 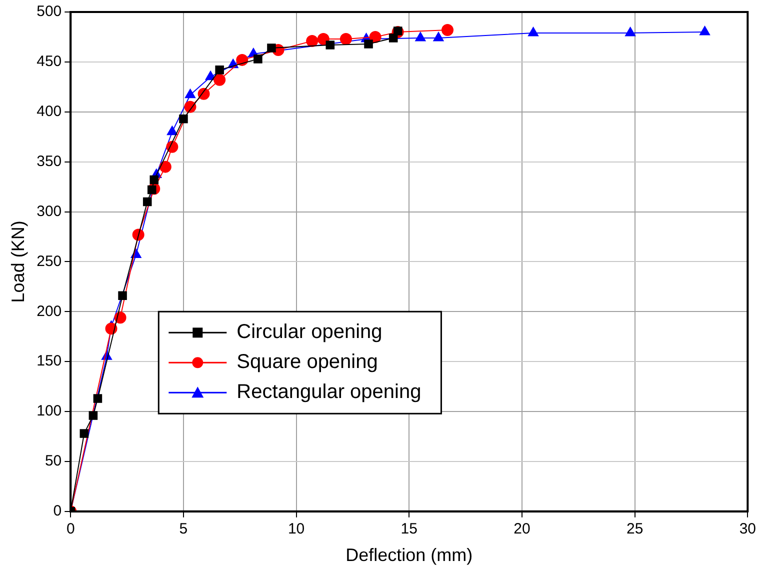 I want to click on y-tick-label: 50, so click(x=53, y=461).